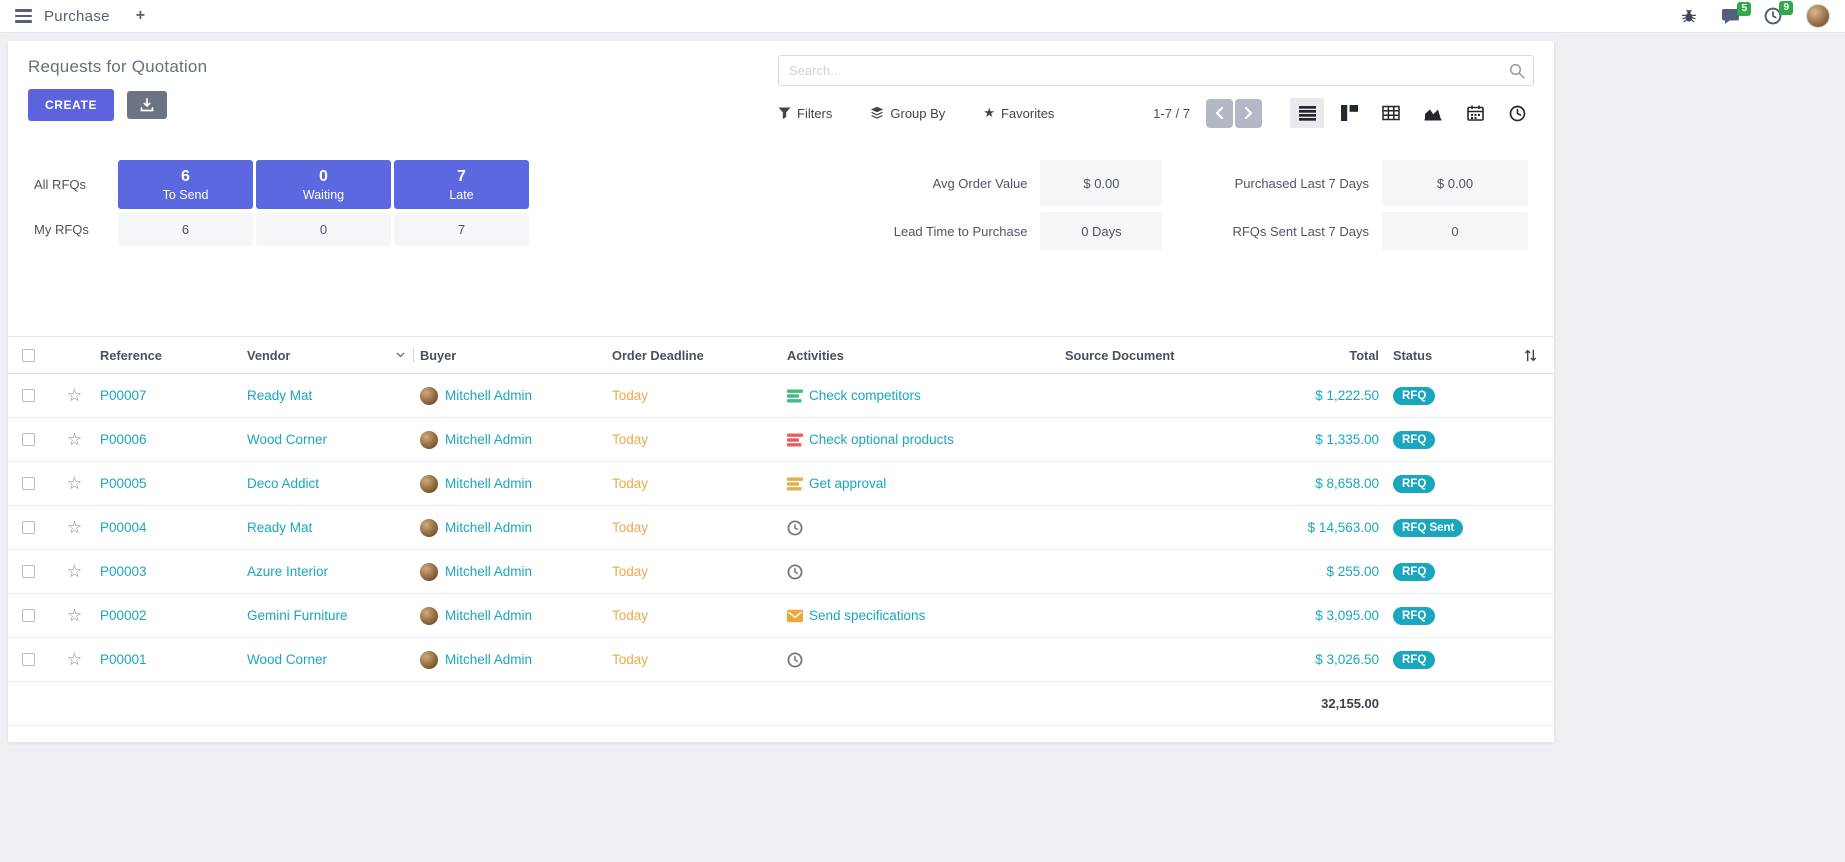 The height and width of the screenshot is (862, 1845). Describe the element at coordinates (795, 395) in the screenshot. I see `tasks-icon` at that location.